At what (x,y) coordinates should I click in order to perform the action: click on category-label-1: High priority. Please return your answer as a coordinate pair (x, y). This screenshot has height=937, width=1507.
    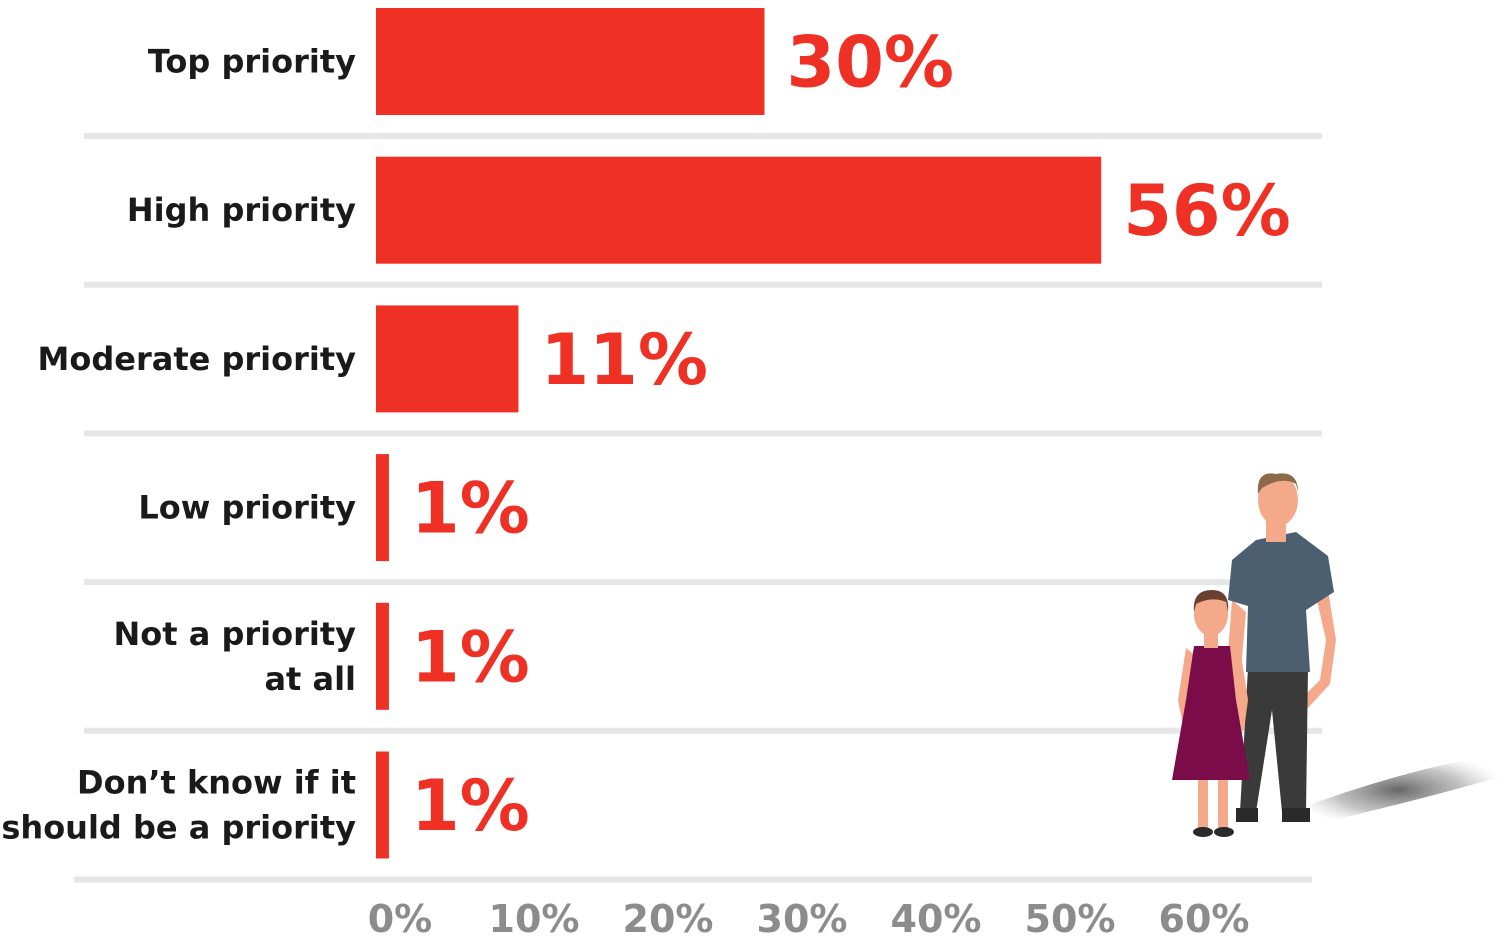
    Looking at the image, I should click on (241, 210).